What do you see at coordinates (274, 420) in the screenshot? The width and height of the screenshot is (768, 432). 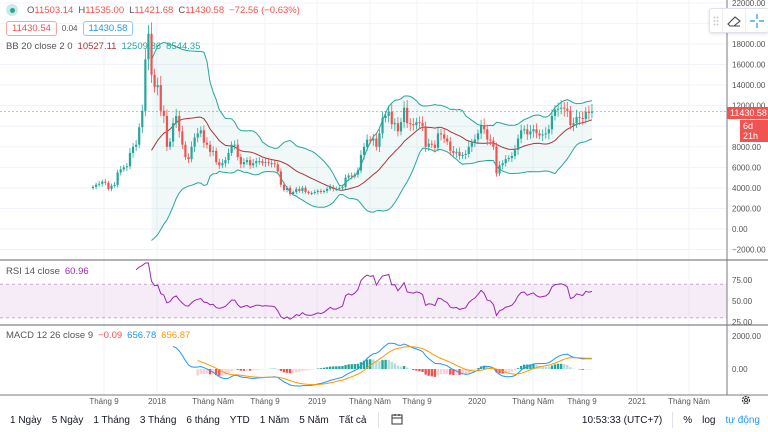 I see `range-1y-button: 1 Năm` at bounding box center [274, 420].